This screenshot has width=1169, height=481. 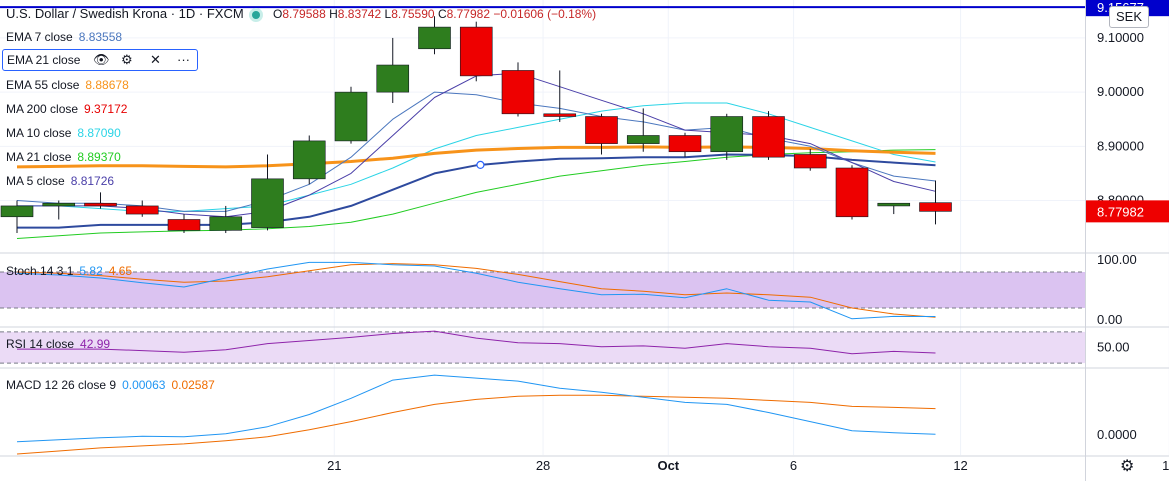 What do you see at coordinates (155, 59) in the screenshot?
I see `close-icon: ✕` at bounding box center [155, 59].